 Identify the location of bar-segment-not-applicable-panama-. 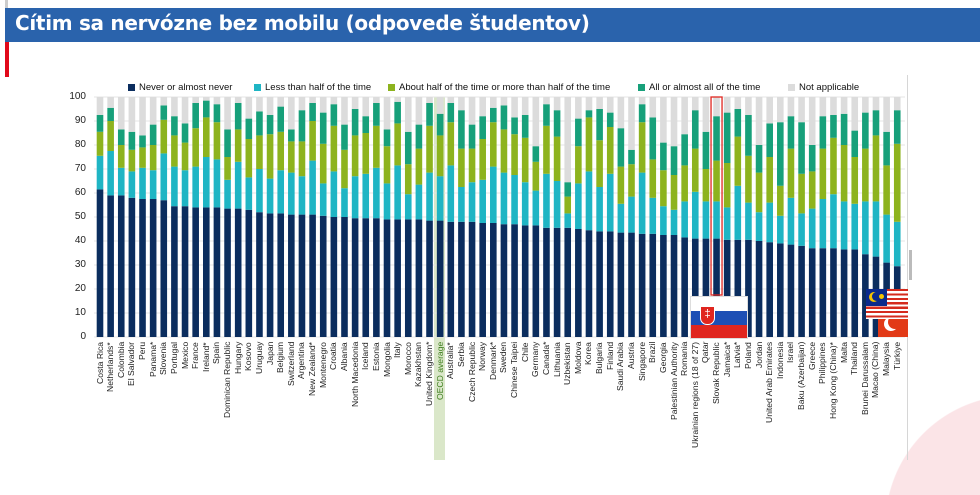
(153, 111).